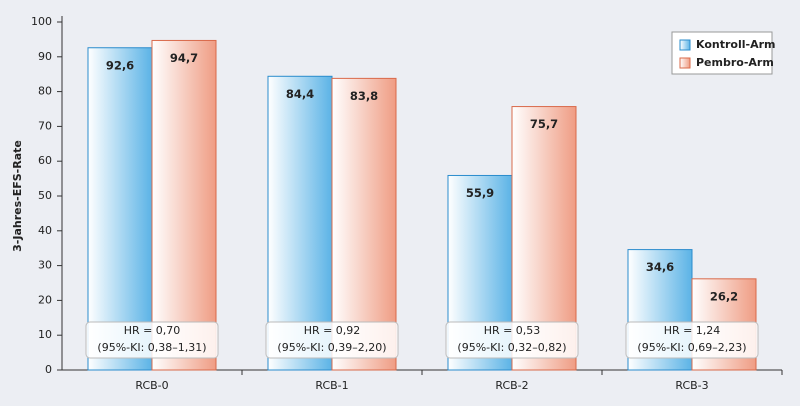  What do you see at coordinates (331, 385) in the screenshot?
I see `x-tick-label: RCB-1` at bounding box center [331, 385].